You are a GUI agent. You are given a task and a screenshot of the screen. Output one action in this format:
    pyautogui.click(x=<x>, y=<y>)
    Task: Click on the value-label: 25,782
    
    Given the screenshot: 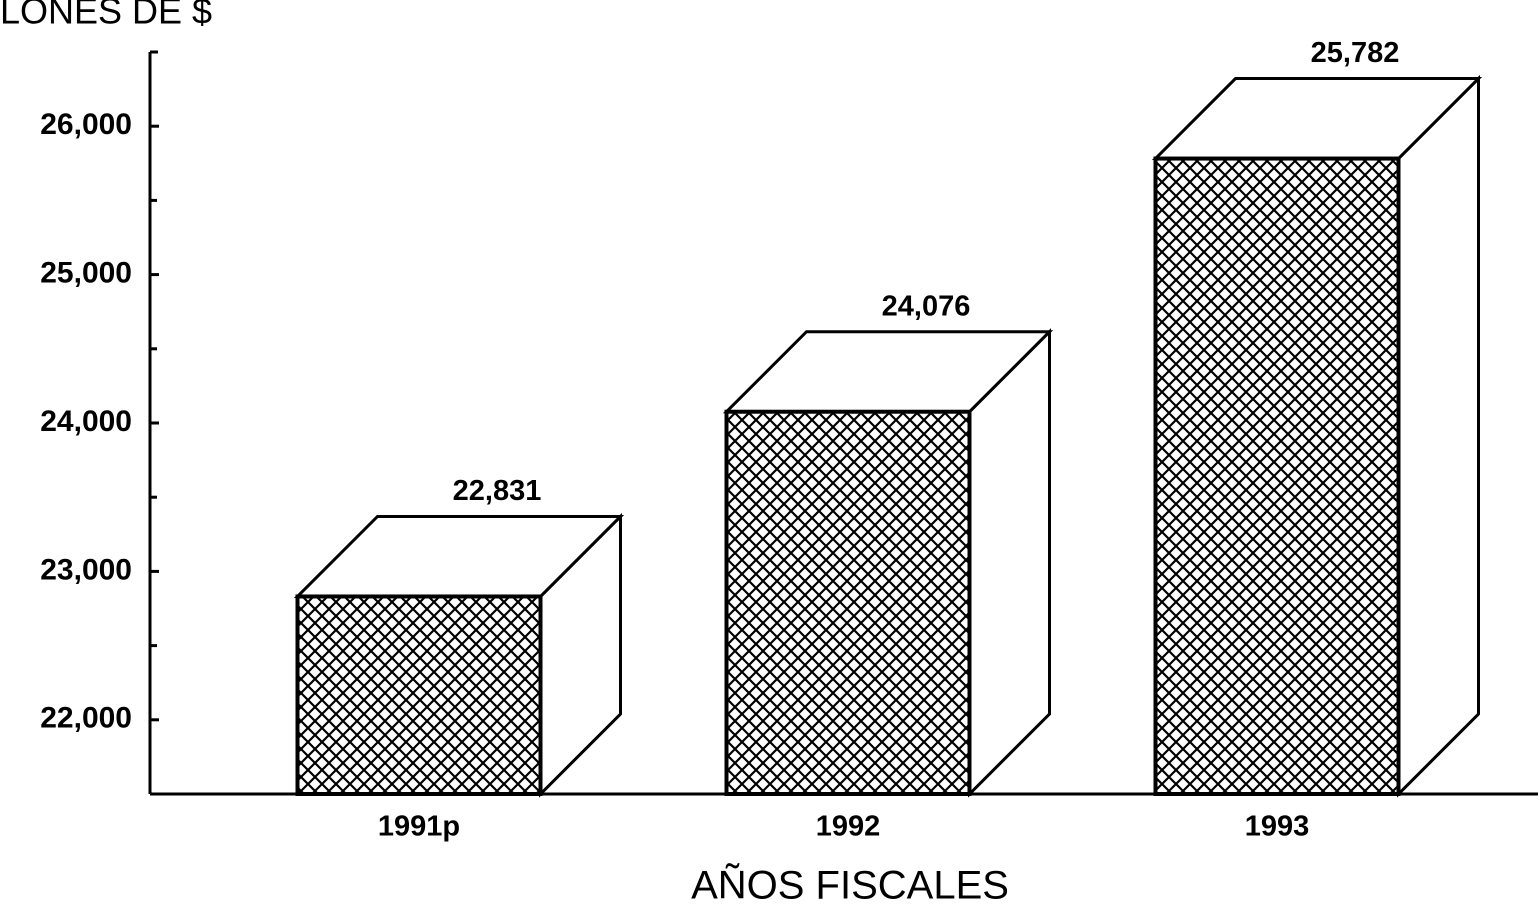 What is the action you would take?
    pyautogui.click(x=1355, y=53)
    